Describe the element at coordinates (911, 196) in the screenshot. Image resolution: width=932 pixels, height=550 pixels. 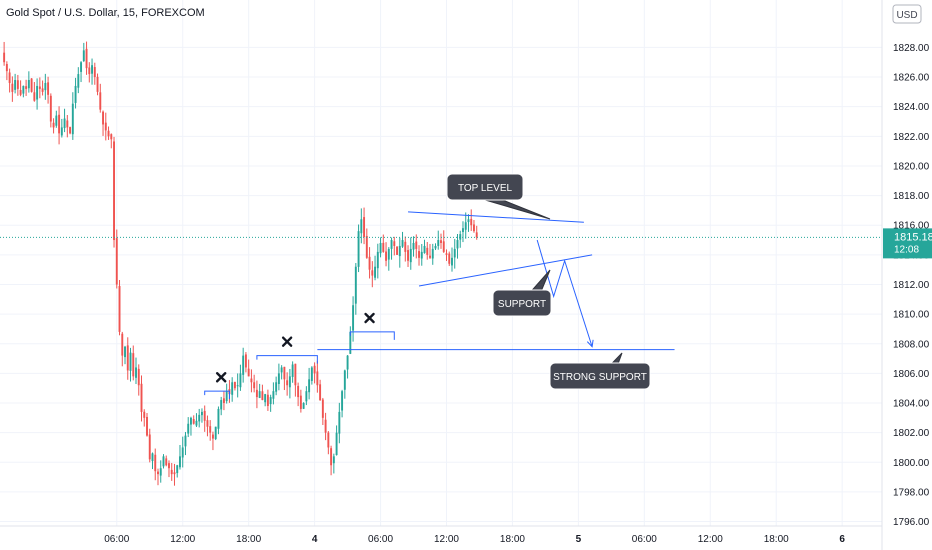
I see `y-tick-label: 1818.00` at that location.